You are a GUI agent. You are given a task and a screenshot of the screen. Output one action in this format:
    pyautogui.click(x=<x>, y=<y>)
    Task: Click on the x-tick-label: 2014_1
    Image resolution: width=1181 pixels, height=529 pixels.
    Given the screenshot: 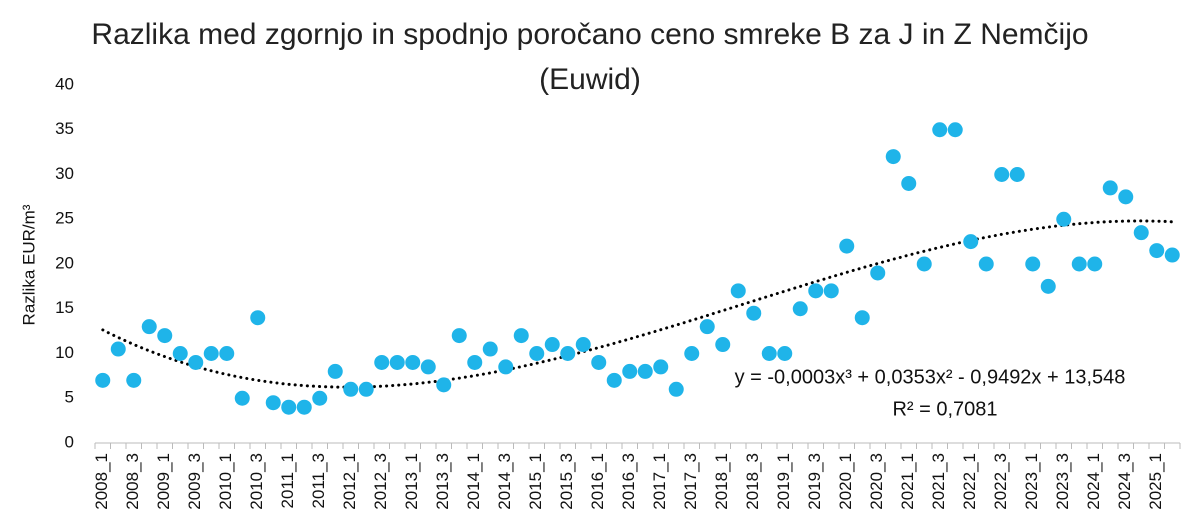 What is the action you would take?
    pyautogui.click(x=473, y=481)
    